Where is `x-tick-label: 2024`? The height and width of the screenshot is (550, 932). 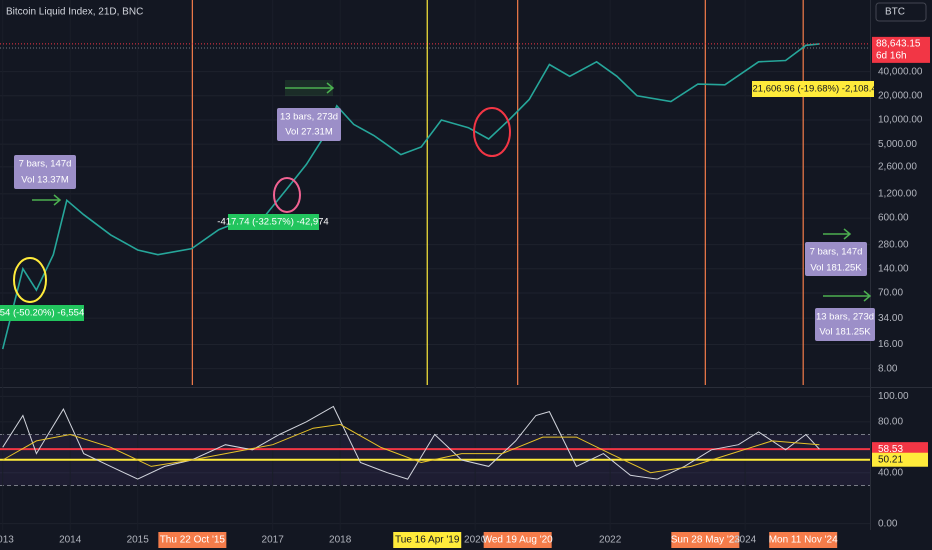
x-tick-label: 2024 is located at coordinates (745, 540).